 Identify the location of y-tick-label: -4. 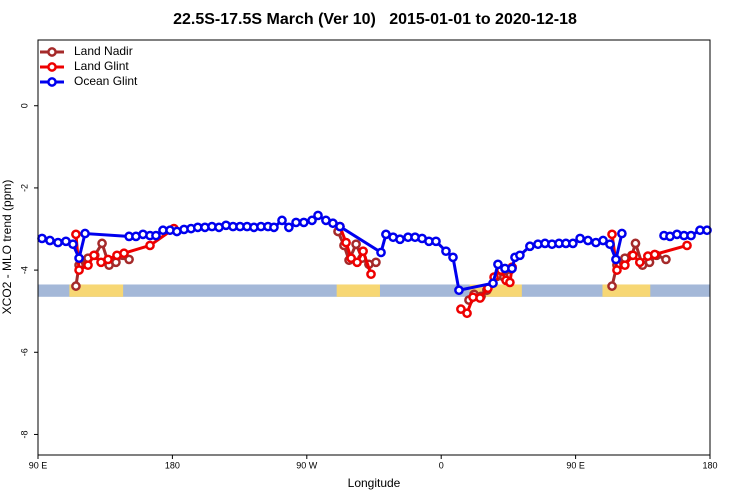
(24, 270).